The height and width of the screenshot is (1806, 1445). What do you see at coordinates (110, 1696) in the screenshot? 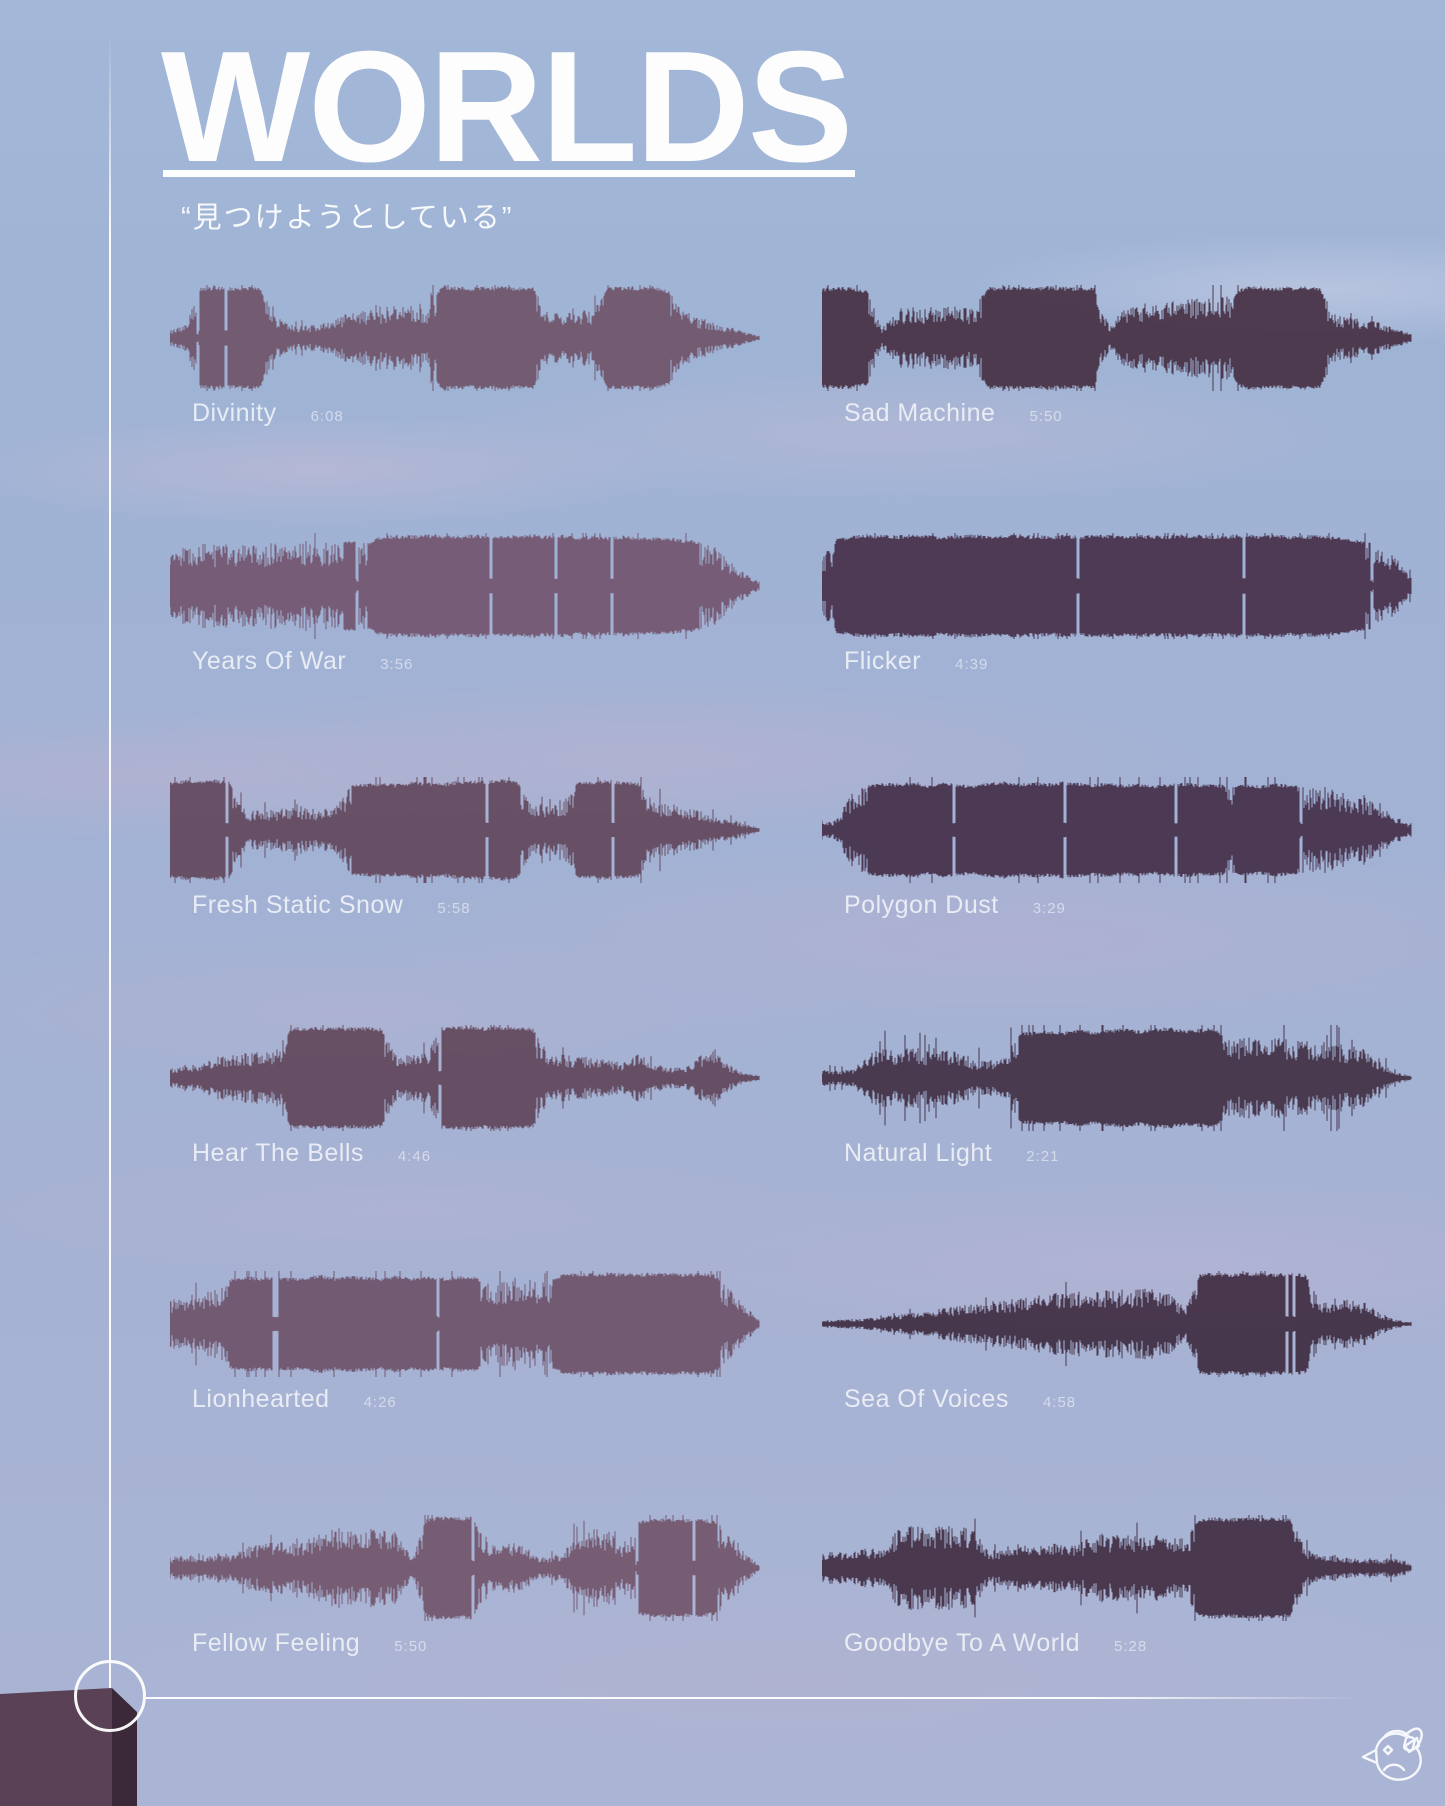
I see `circle-marker` at bounding box center [110, 1696].